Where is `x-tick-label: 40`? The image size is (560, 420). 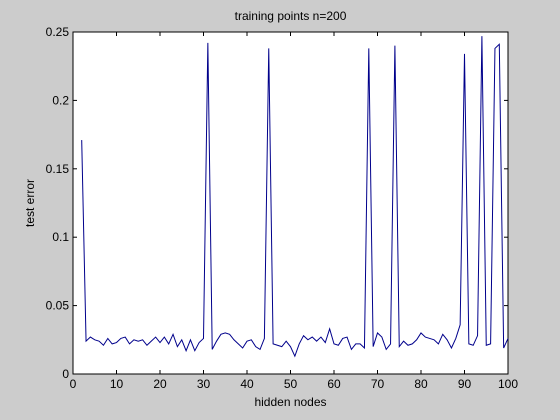 x-tick-label: 40 is located at coordinates (247, 384).